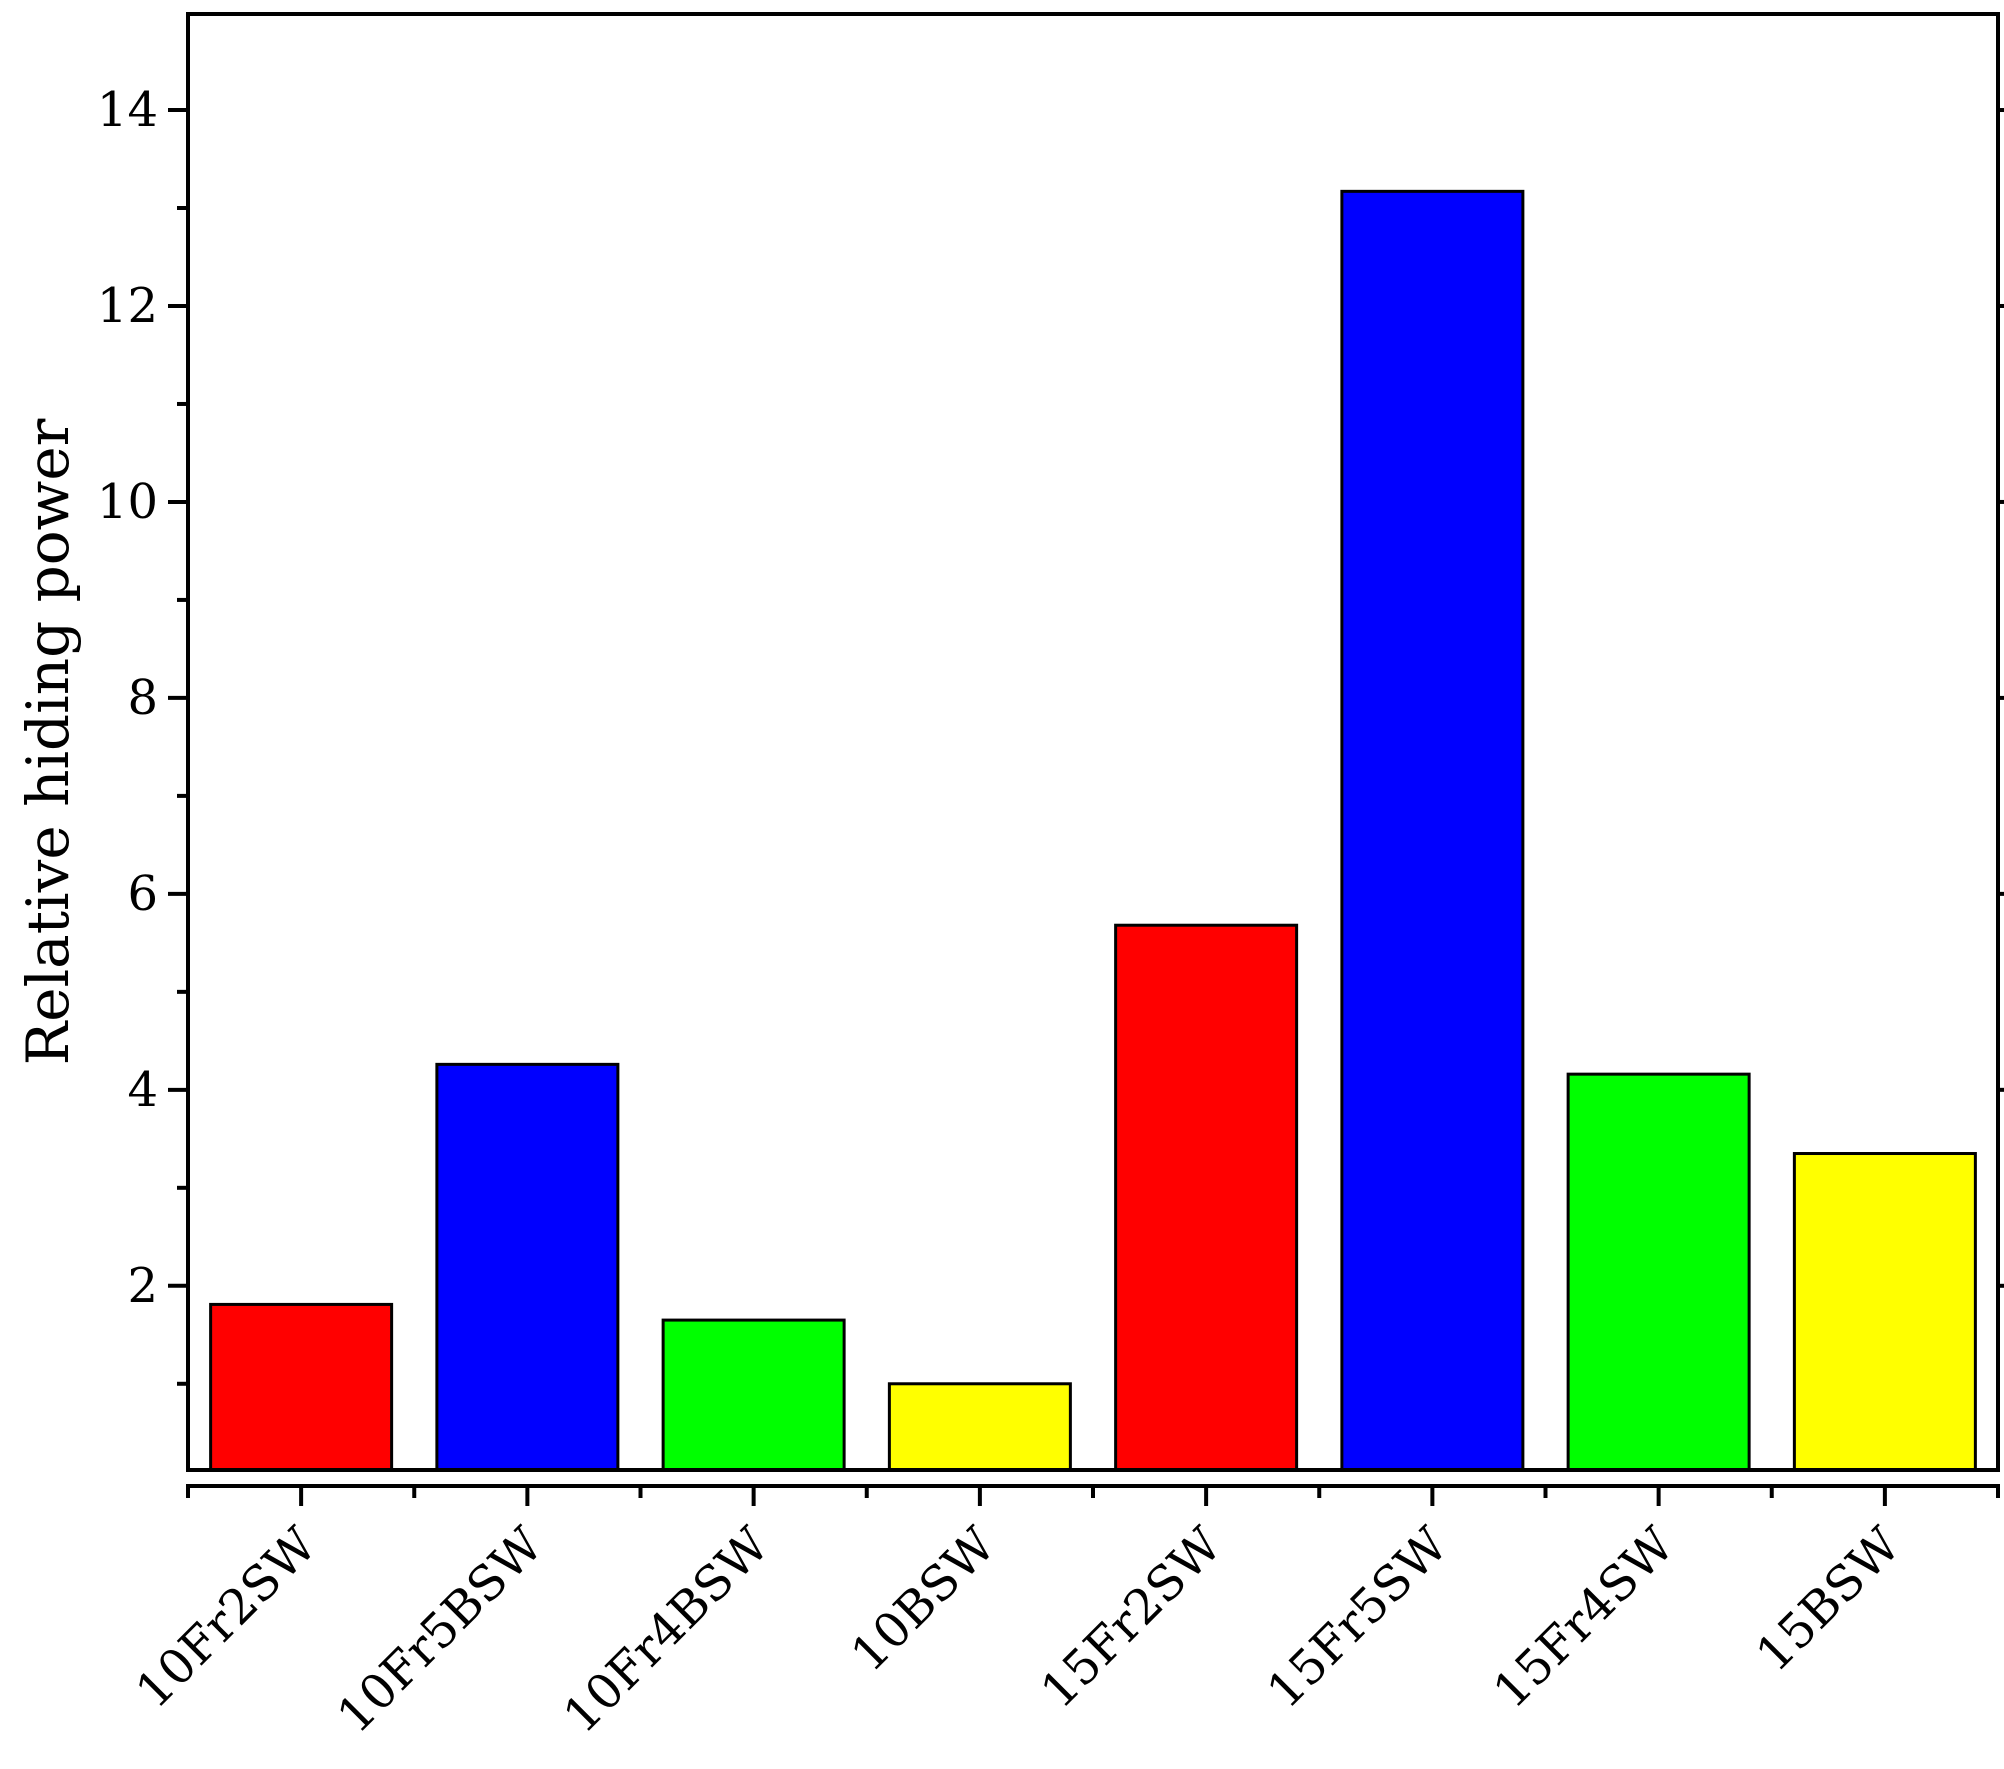 The width and height of the screenshot is (2004, 1769). What do you see at coordinates (1206, 1197) in the screenshot?
I see `bar-15Fr2SW` at bounding box center [1206, 1197].